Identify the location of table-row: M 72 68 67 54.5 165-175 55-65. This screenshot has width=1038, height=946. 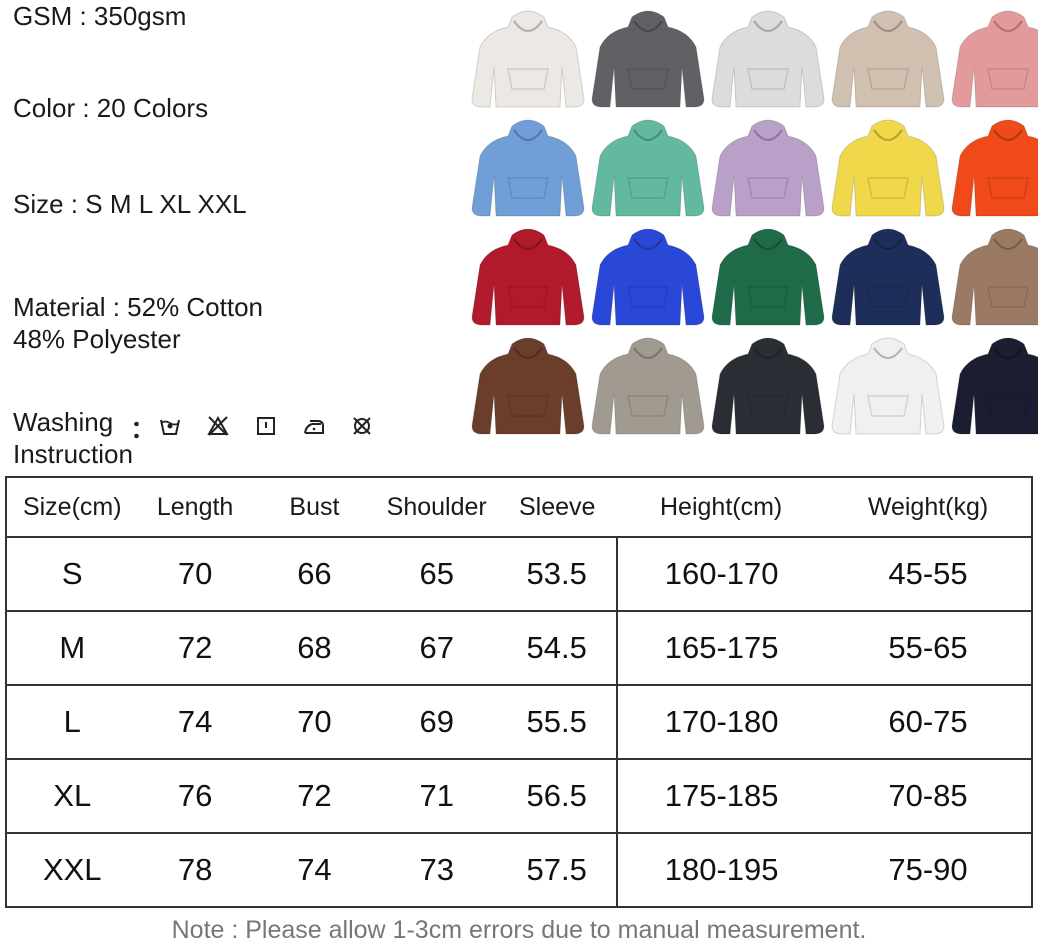
(519, 648).